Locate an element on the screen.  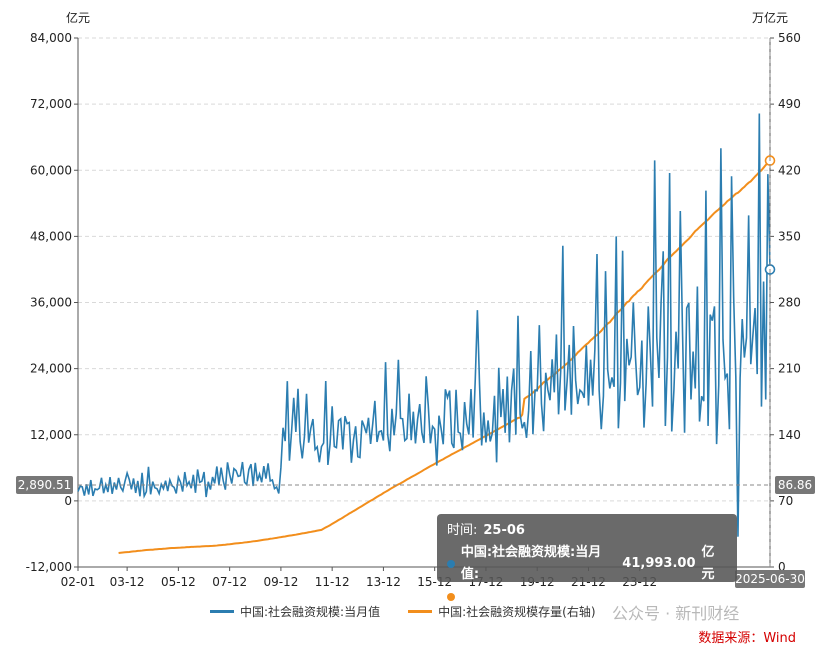
left-tick-label: 36,000 is located at coordinates (51, 303).